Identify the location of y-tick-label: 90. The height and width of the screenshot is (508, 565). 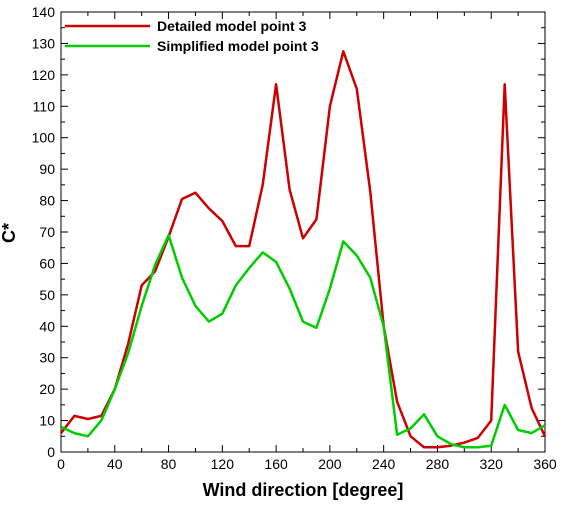
(47, 169).